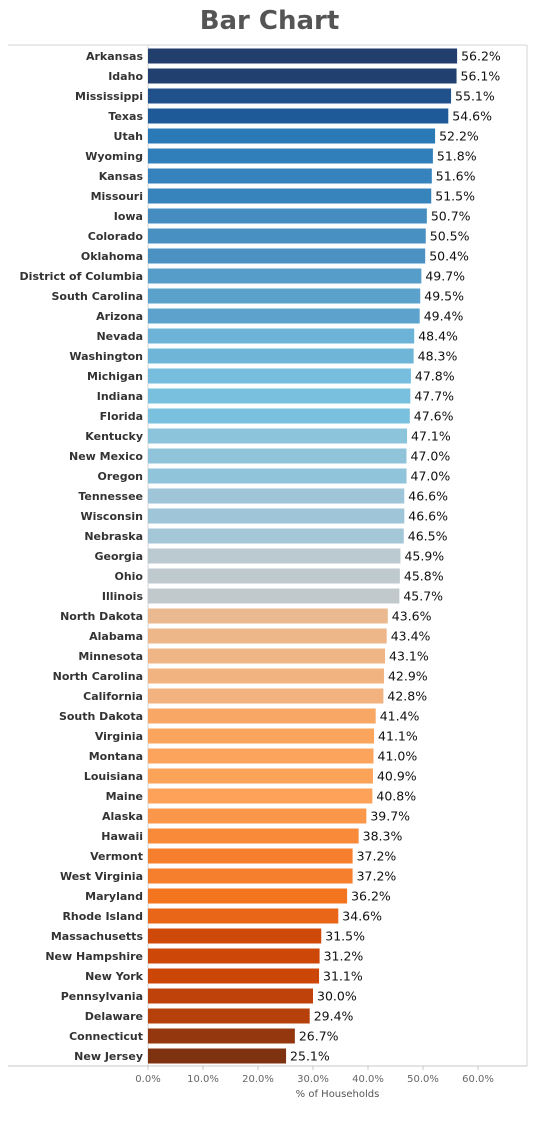 This screenshot has height=1139, width=539. What do you see at coordinates (111, 516) in the screenshot?
I see `category-label: Wisconsin` at bounding box center [111, 516].